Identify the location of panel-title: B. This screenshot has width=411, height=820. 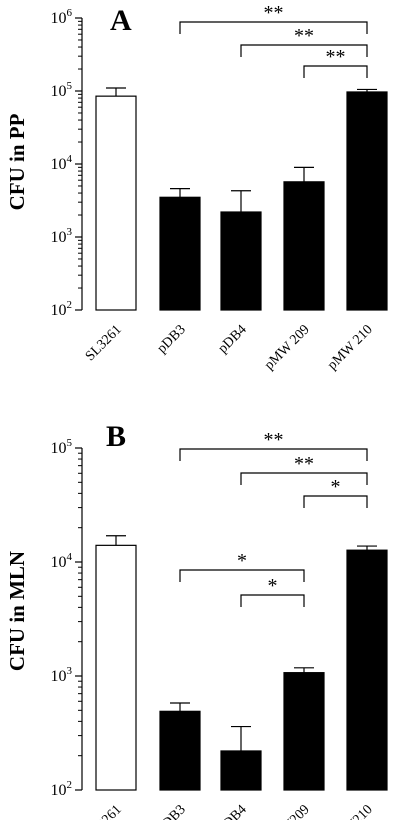
(116, 436).